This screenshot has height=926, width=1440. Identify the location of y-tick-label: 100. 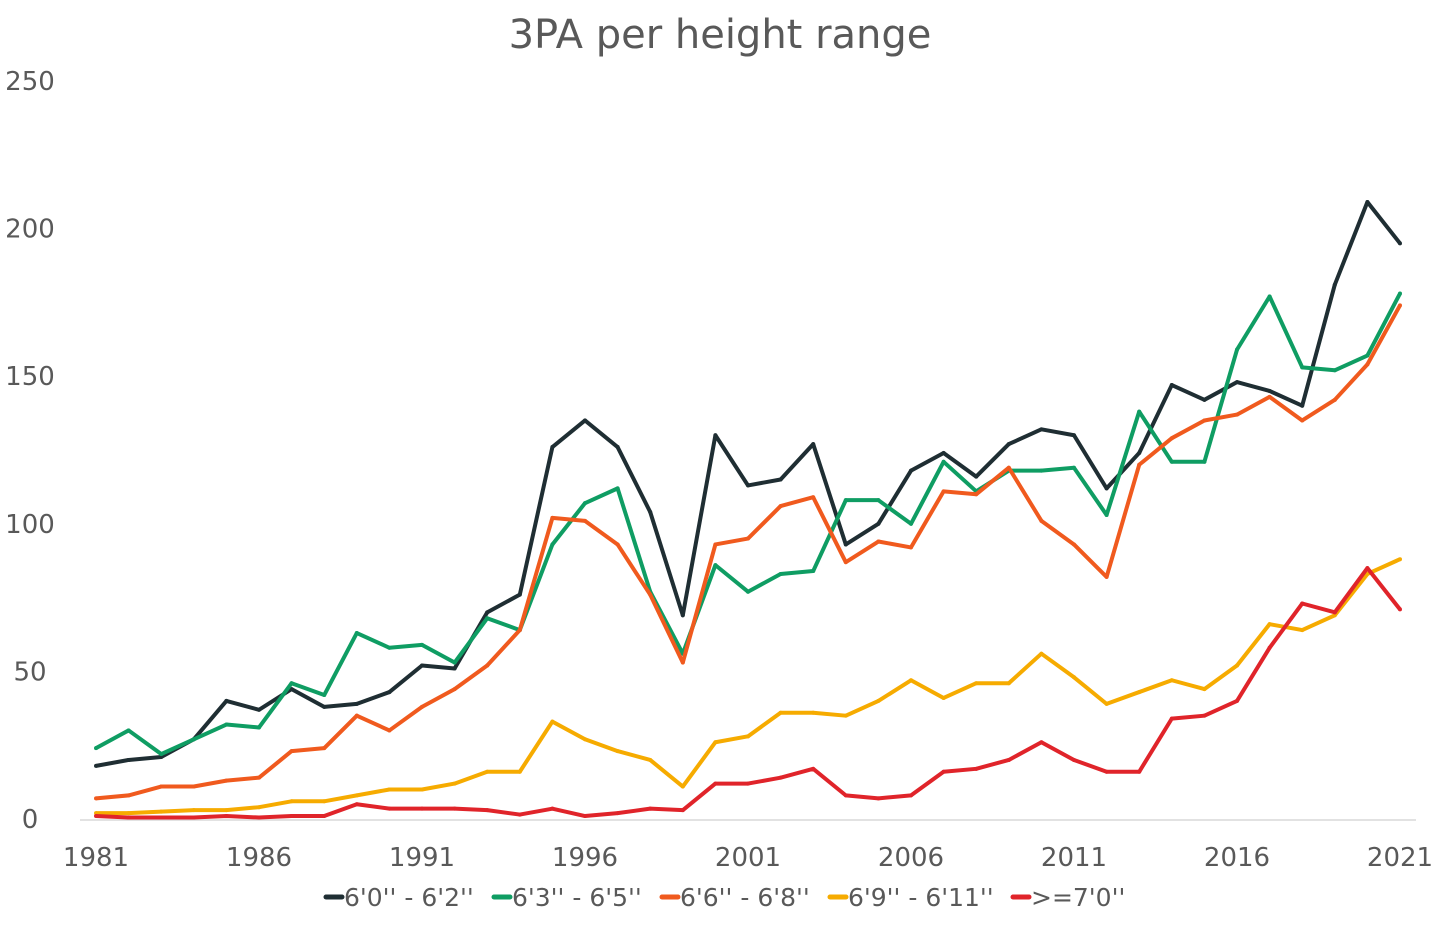
(30, 525).